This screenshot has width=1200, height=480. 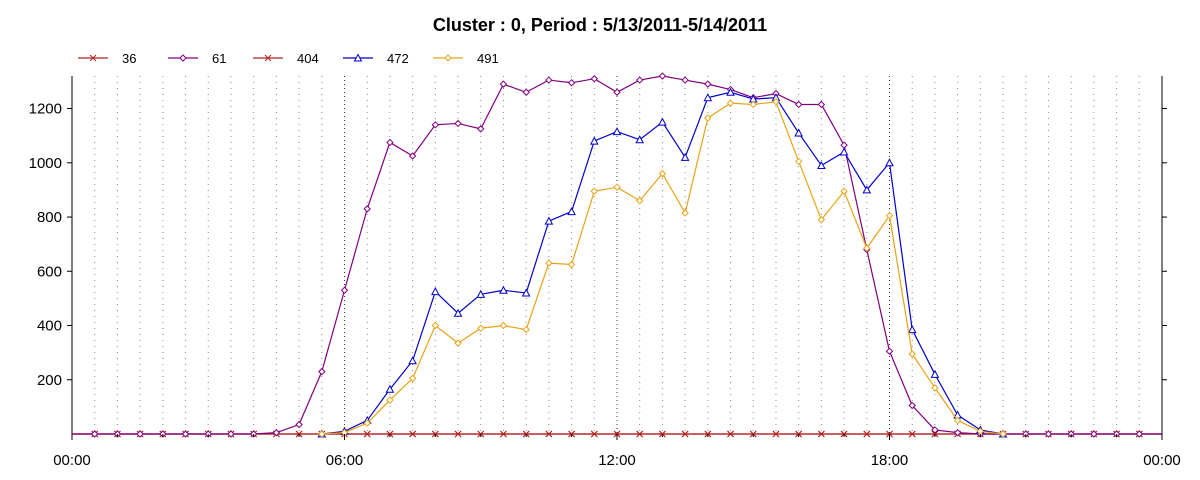 I want to click on legend-item: 36, so click(x=107, y=58).